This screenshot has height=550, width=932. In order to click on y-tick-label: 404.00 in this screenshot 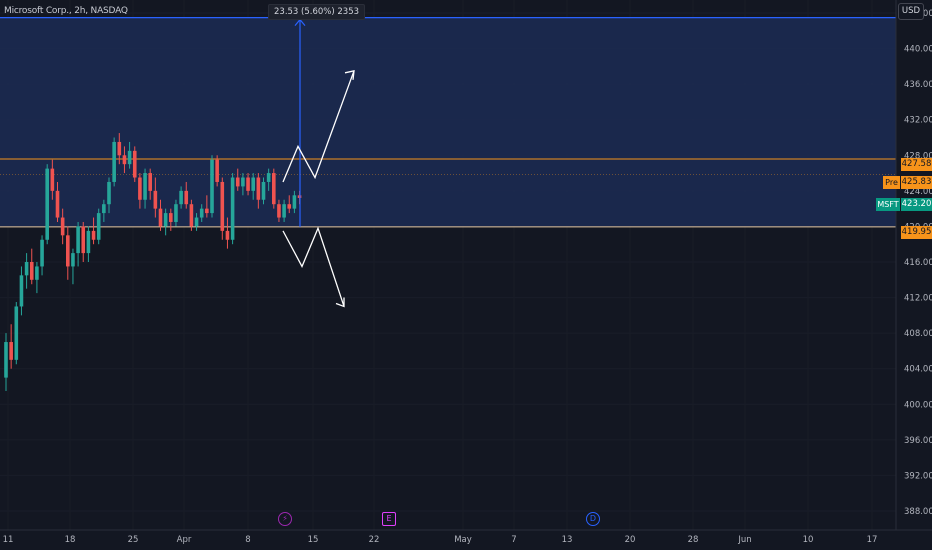, I will do `click(918, 370)`.